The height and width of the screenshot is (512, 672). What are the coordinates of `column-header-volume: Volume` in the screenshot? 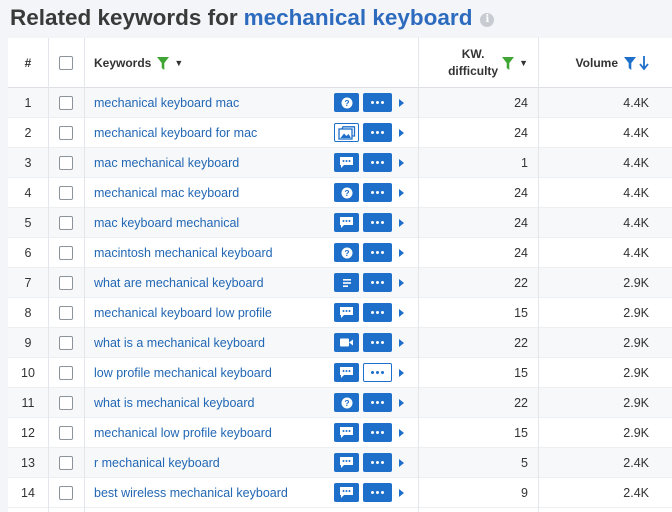 It's located at (594, 63).